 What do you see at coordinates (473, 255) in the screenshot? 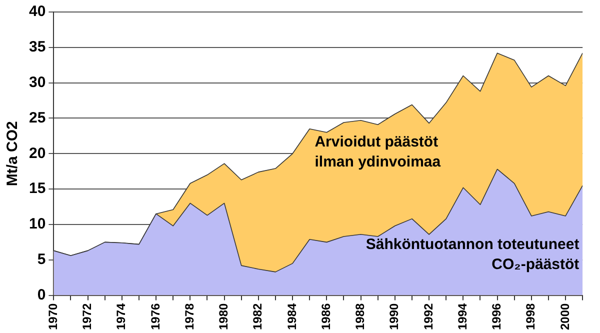
I see `series-label: Sähköntuotannon toteutuneet CO₂-päästöt` at bounding box center [473, 255].